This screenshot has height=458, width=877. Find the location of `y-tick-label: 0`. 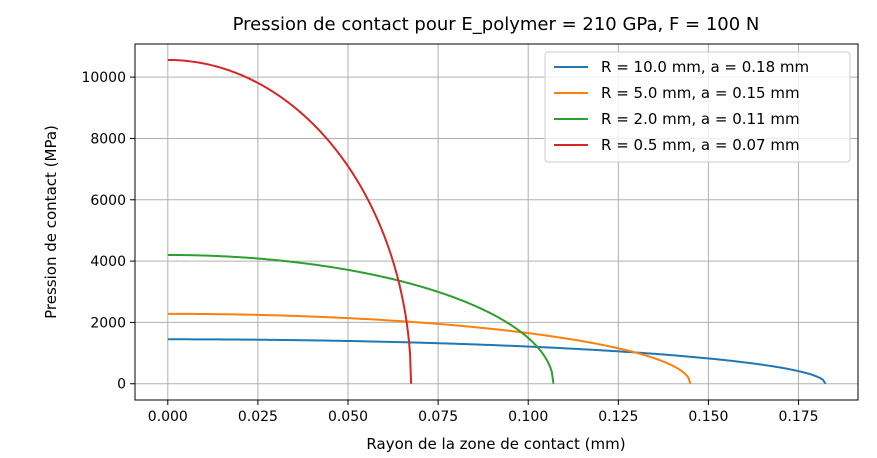

y-tick-label: 0 is located at coordinates (121, 385).